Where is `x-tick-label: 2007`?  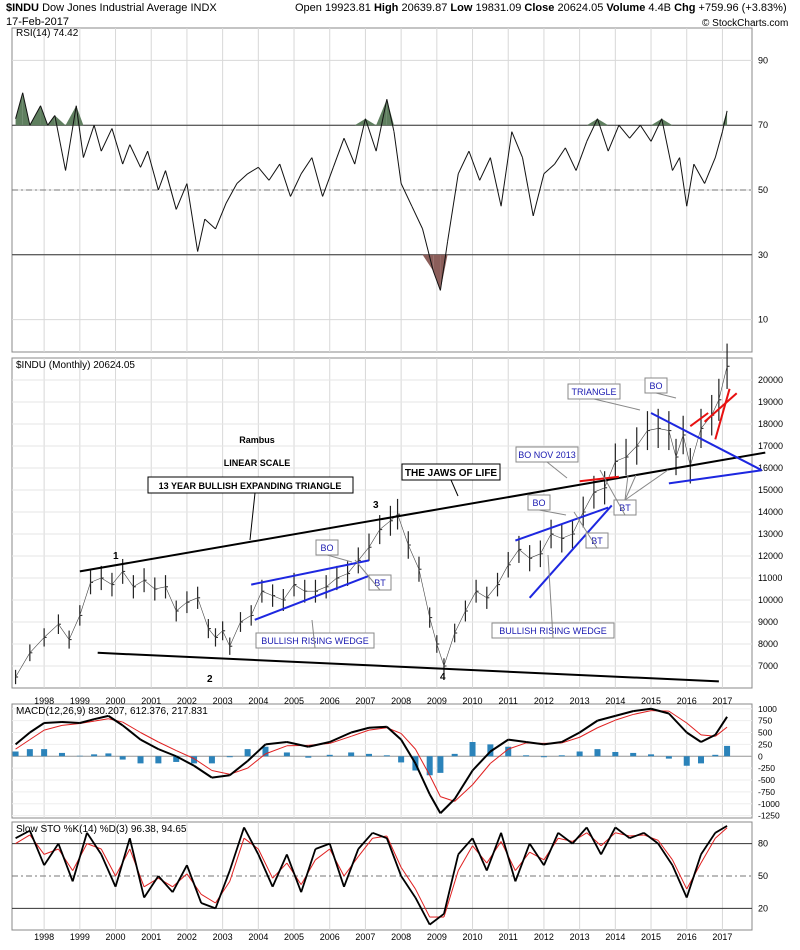 x-tick-label: 2007 is located at coordinates (365, 701).